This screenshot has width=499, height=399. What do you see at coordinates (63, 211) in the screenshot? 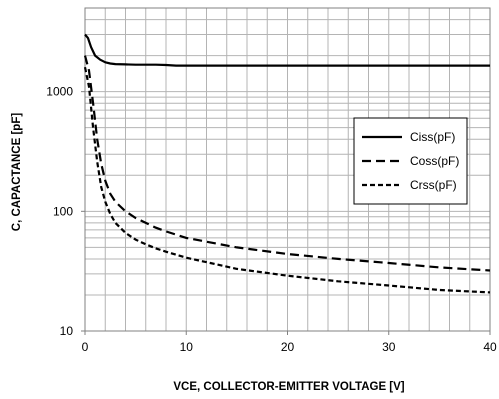
I see `y-tick-label: 100` at bounding box center [63, 211].